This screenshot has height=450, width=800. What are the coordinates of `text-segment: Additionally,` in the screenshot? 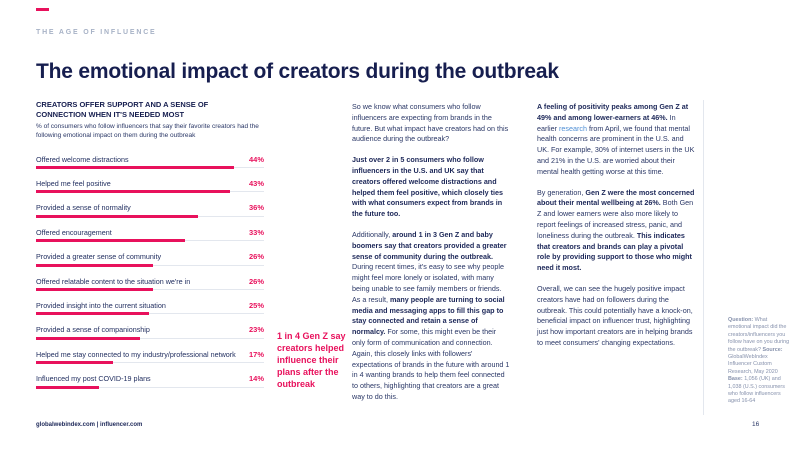 It's located at (372, 234).